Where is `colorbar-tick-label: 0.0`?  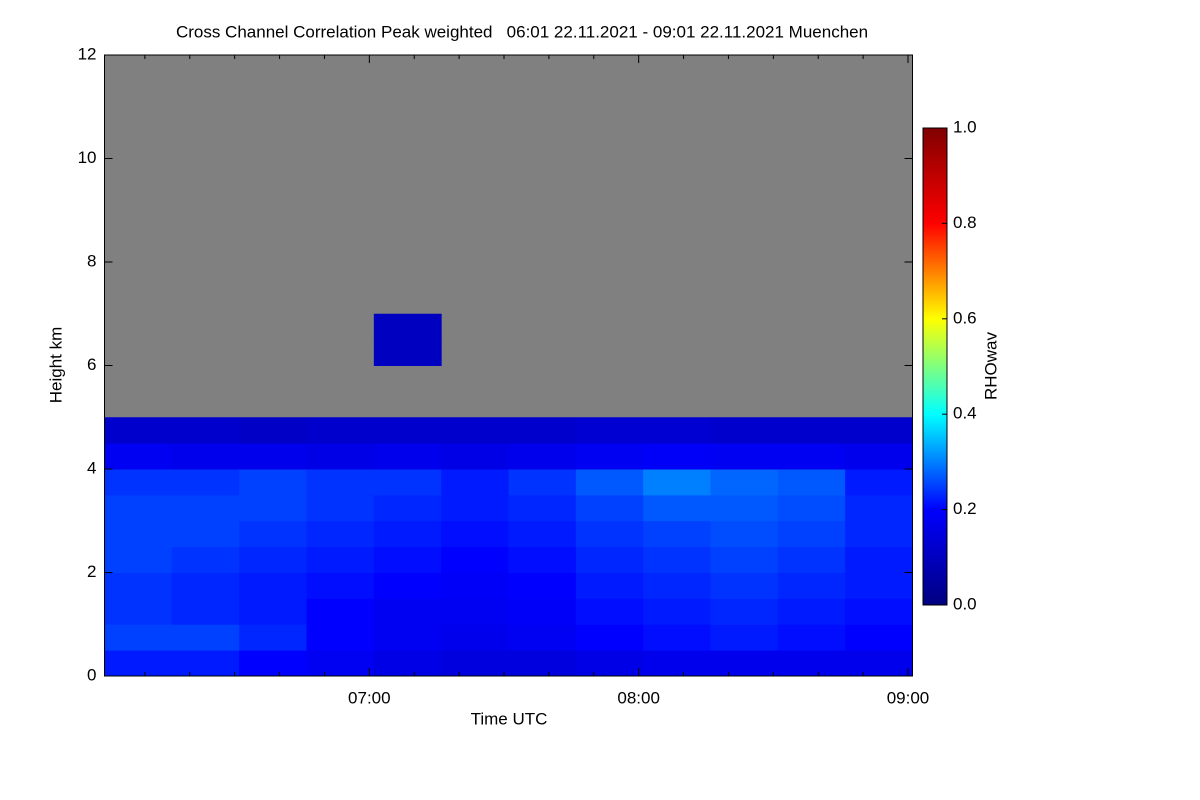 colorbar-tick-label: 0.0 is located at coordinates (965, 603).